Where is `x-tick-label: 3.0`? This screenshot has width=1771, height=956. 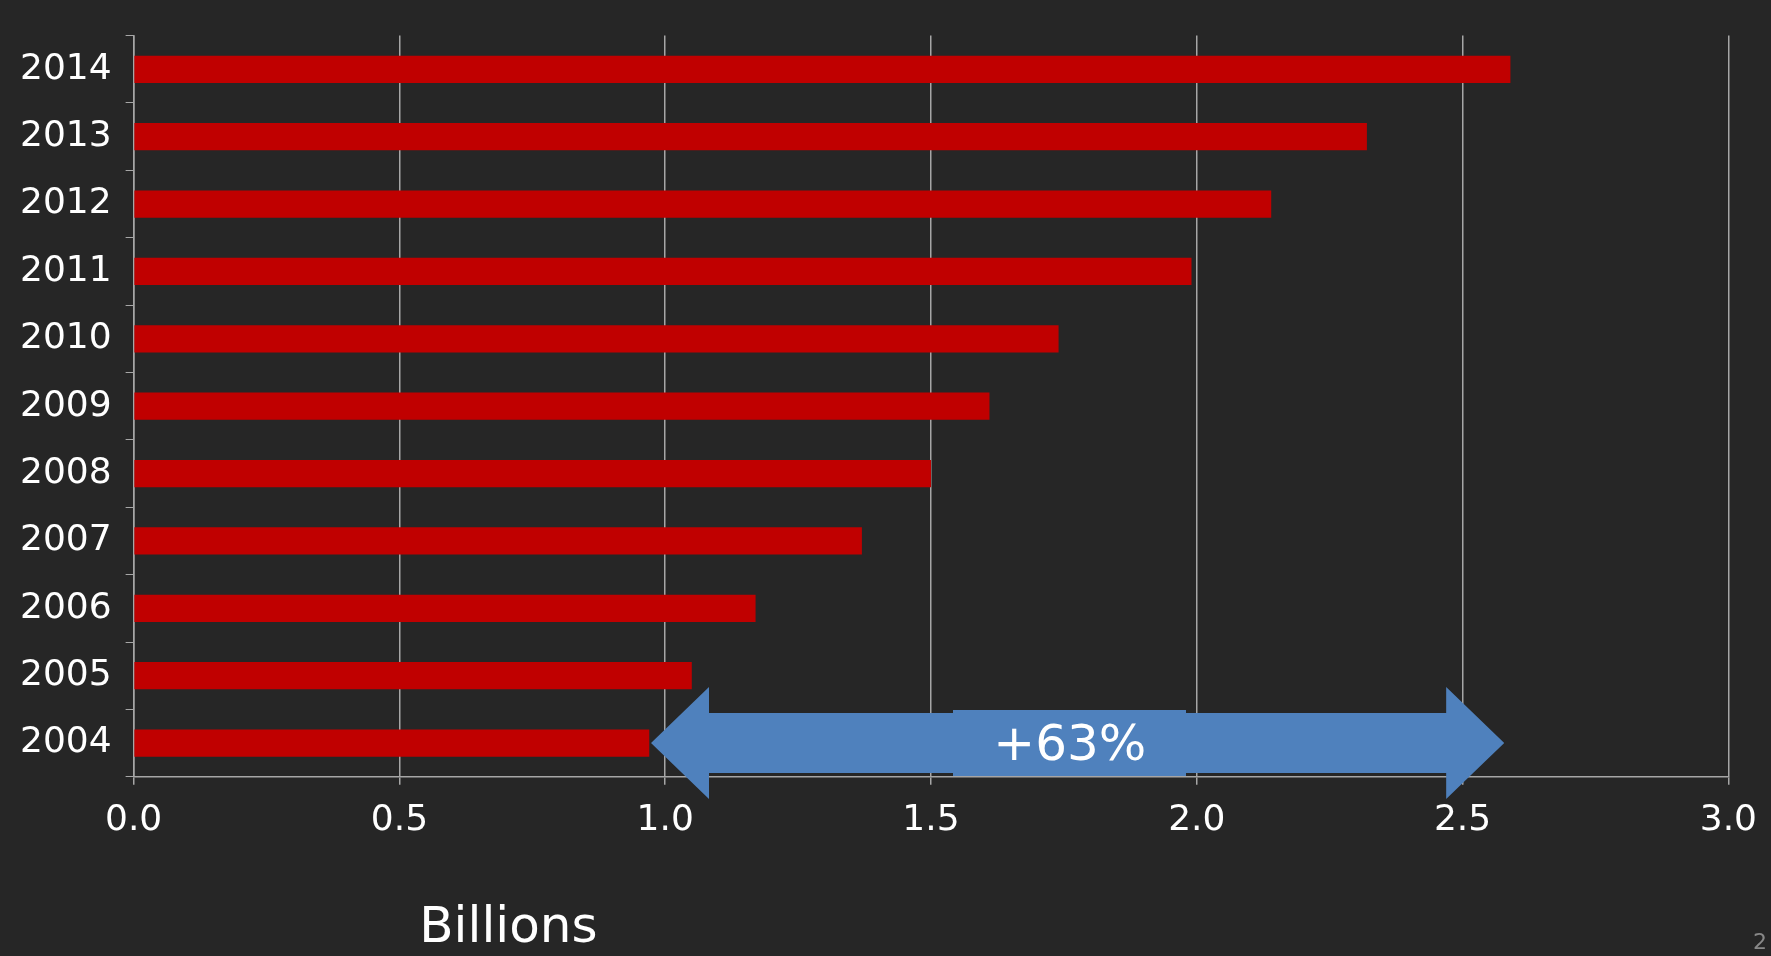 x-tick-label: 3.0 is located at coordinates (1728, 817).